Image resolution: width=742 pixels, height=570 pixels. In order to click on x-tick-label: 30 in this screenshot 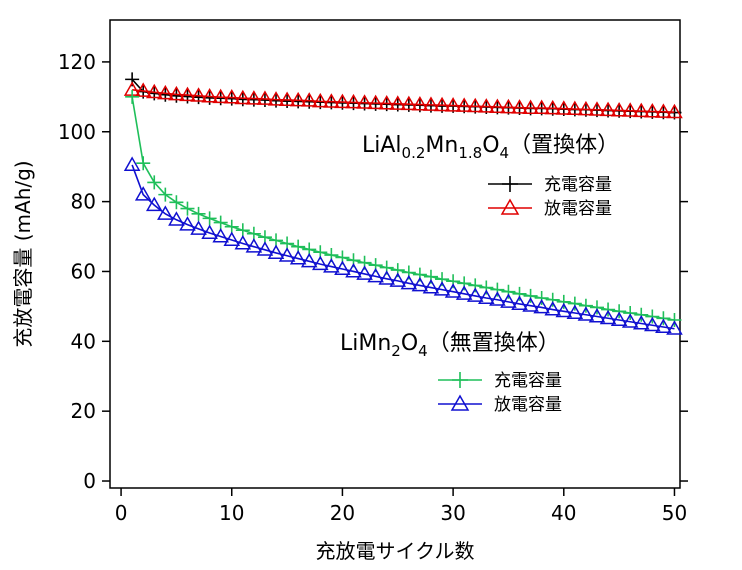, I will do `click(452, 513)`.